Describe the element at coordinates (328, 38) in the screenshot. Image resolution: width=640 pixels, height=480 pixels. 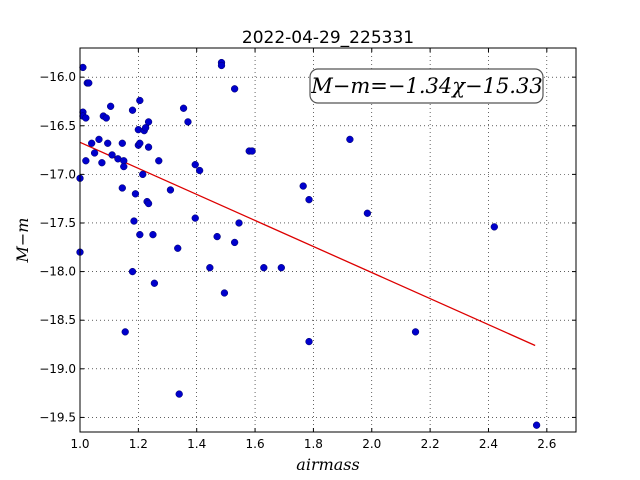
I see `chart-title: 2022-04-29_225331` at that location.